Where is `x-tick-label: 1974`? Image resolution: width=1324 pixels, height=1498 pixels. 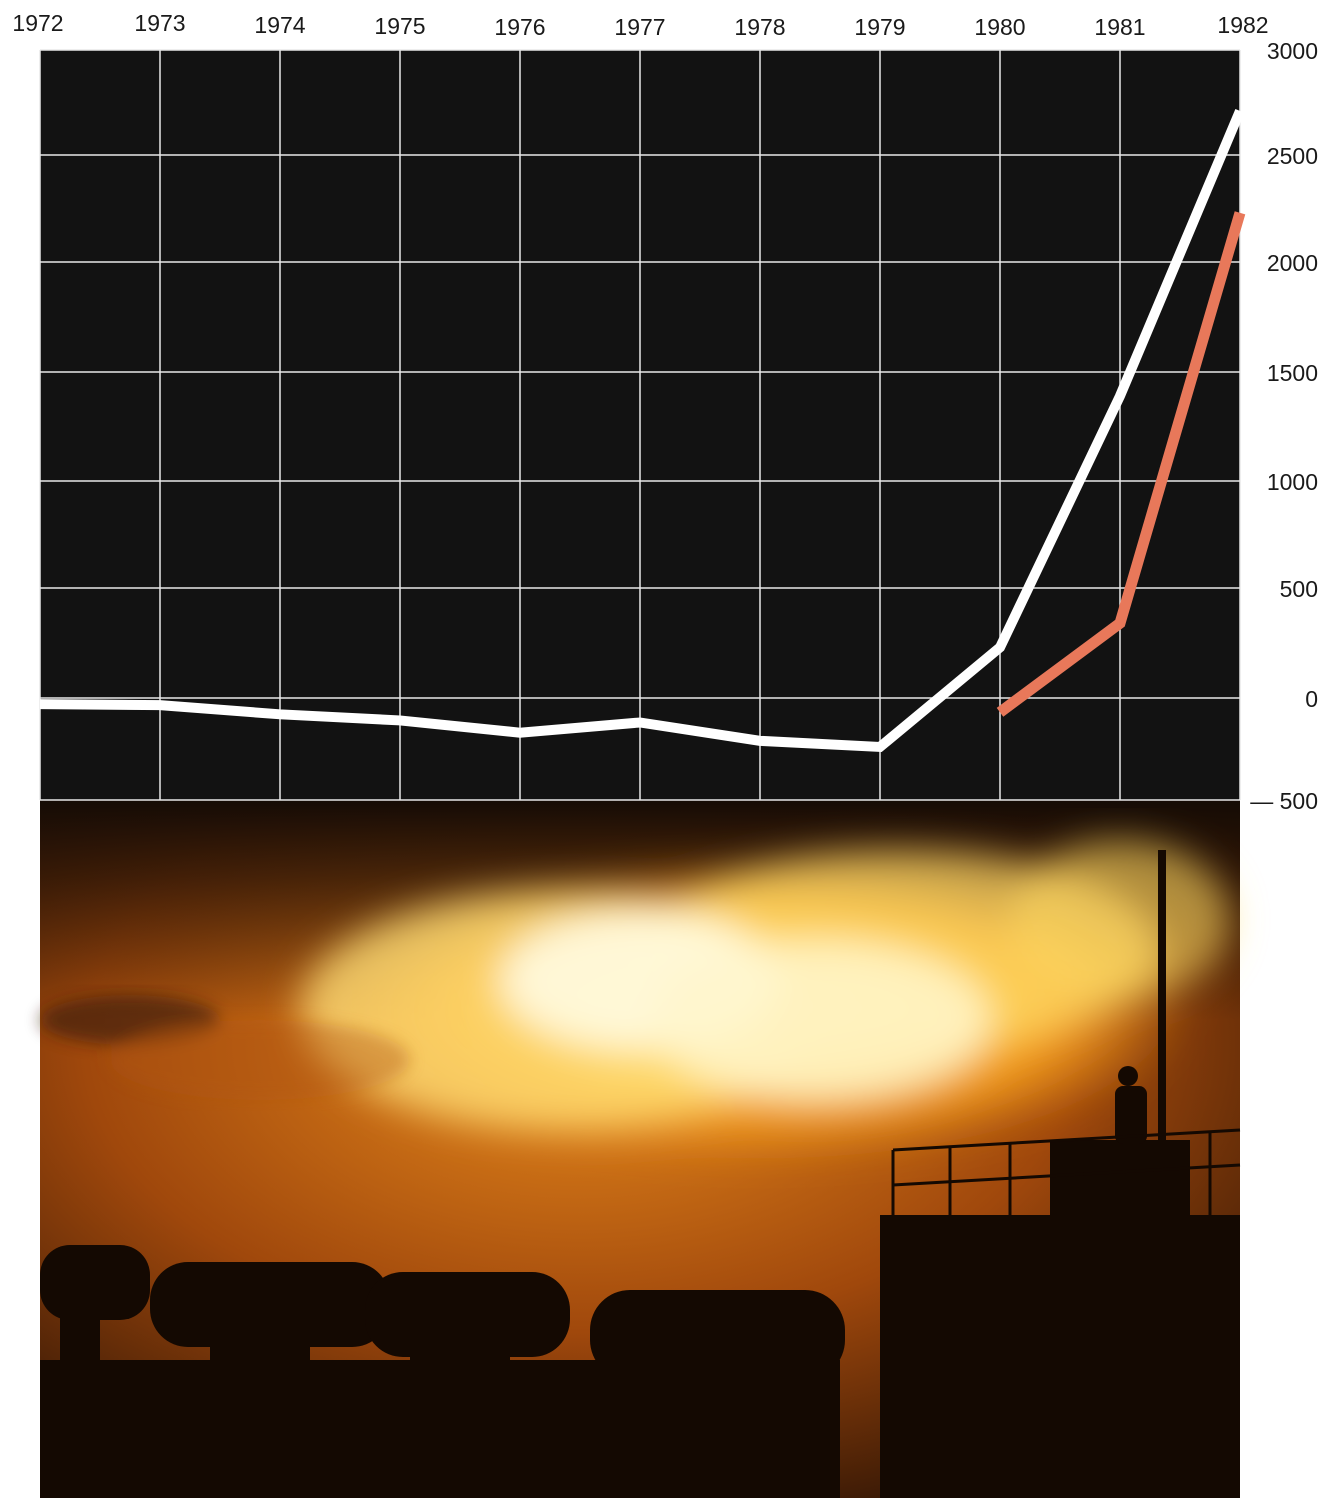
x-tick-label: 1974 is located at coordinates (279, 25).